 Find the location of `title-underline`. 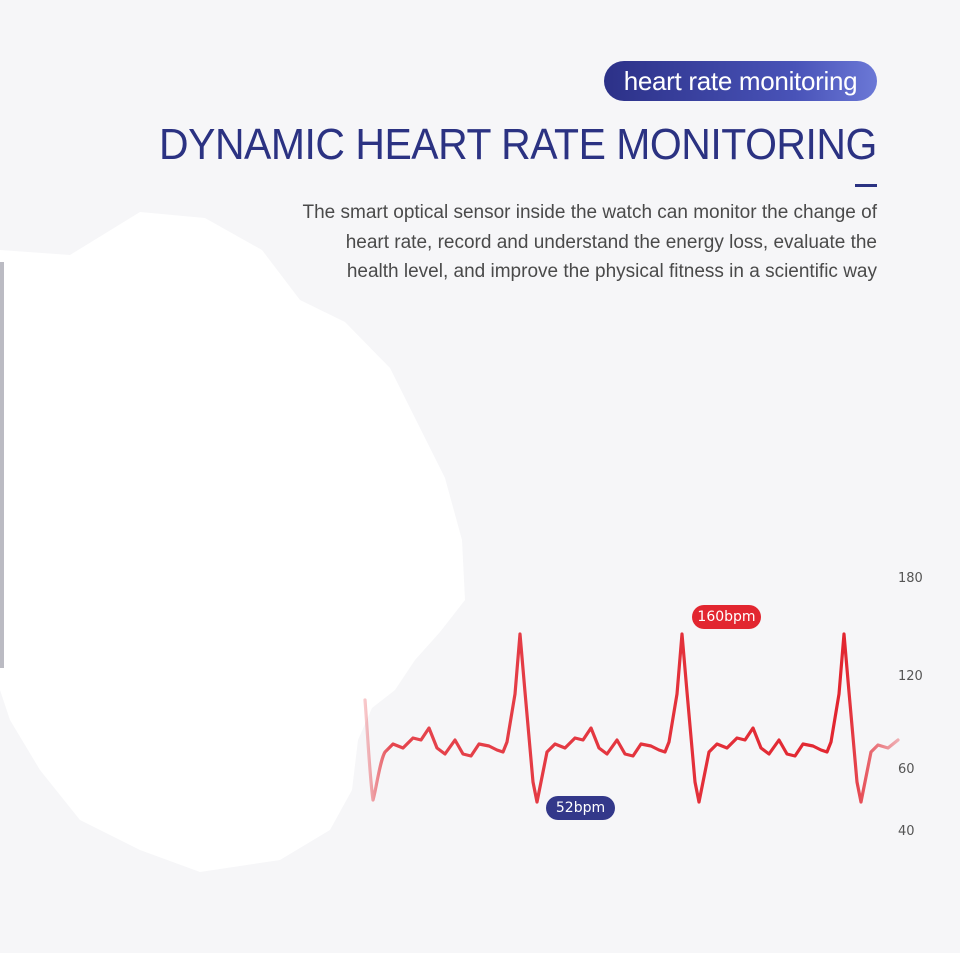

title-underline is located at coordinates (866, 185).